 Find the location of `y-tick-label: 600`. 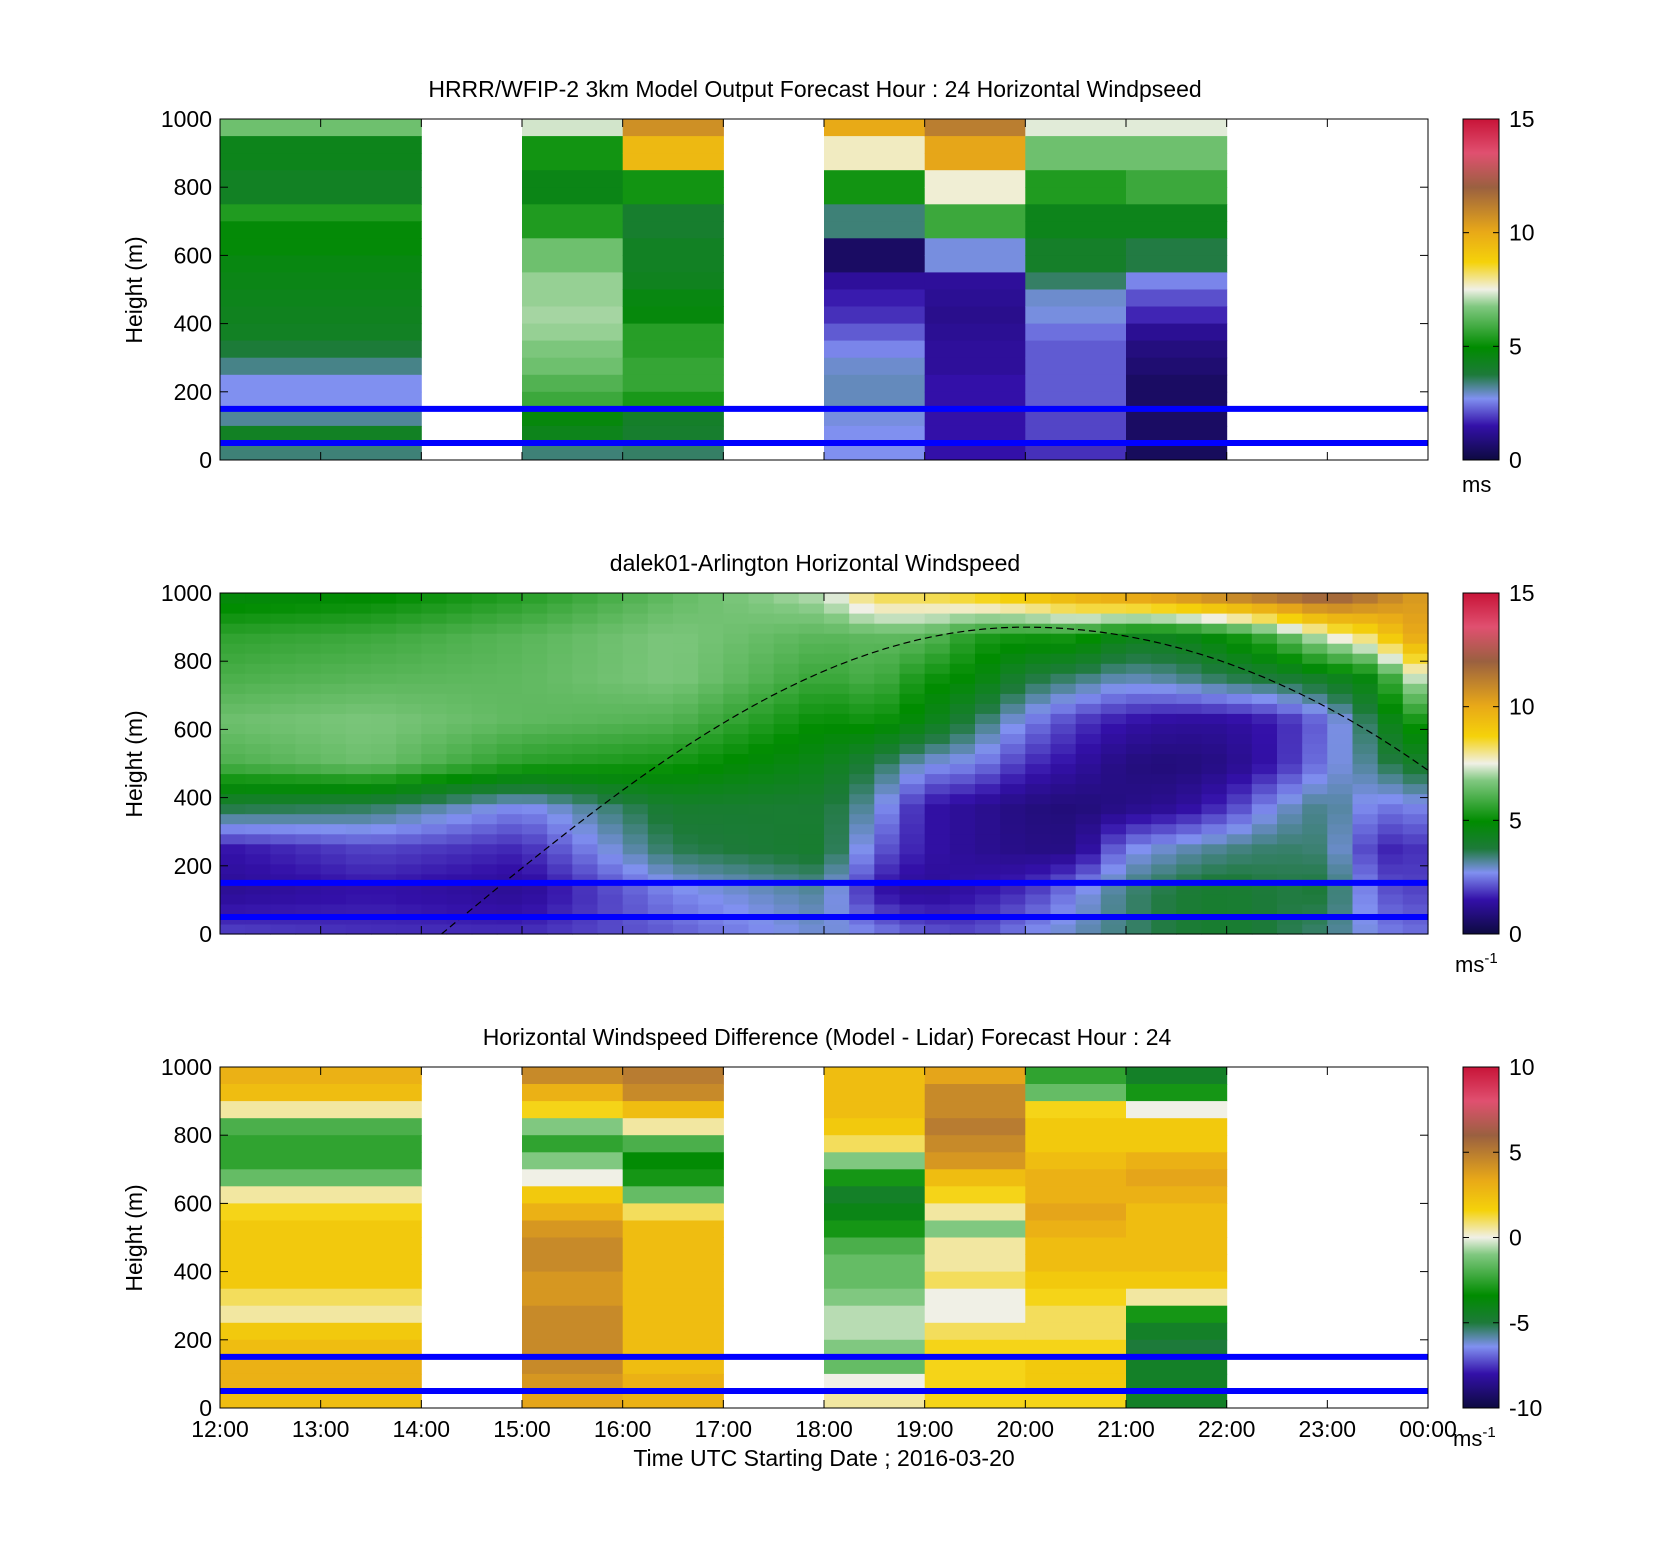

y-tick-label: 600 is located at coordinates (193, 1203).